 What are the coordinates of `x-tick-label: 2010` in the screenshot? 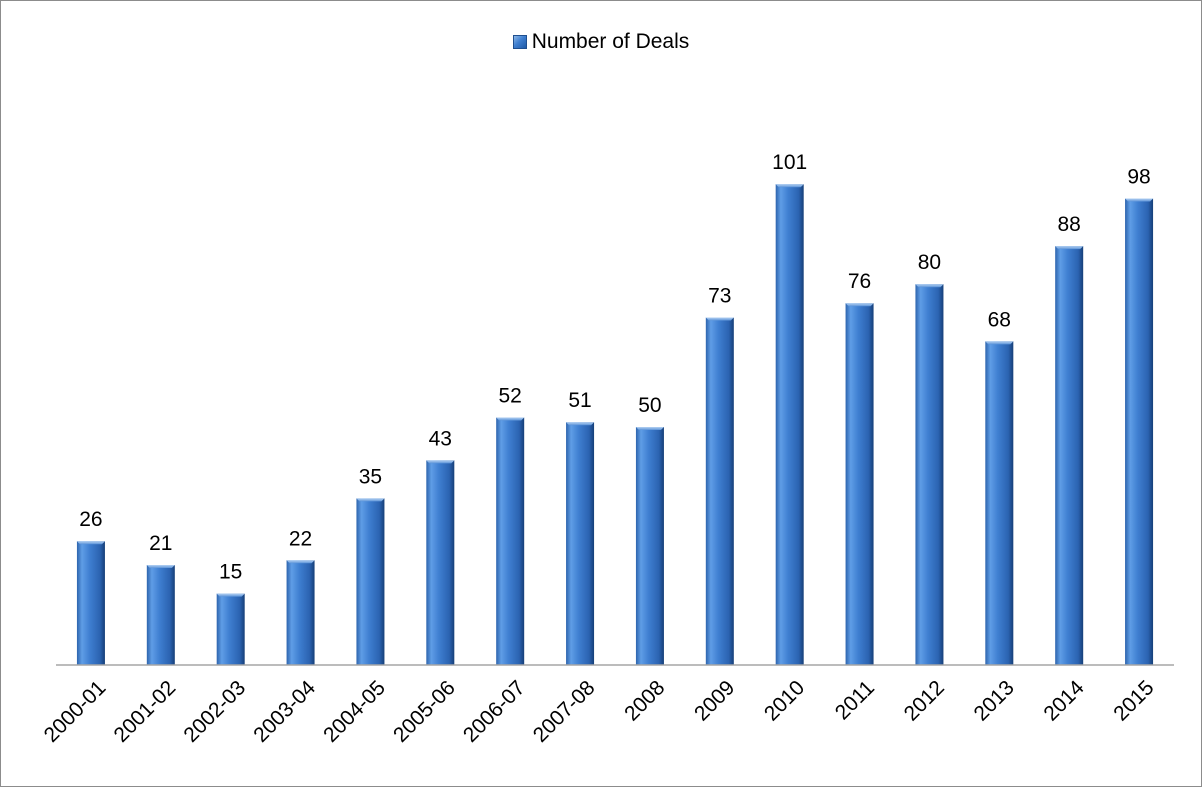 It's located at (784, 700).